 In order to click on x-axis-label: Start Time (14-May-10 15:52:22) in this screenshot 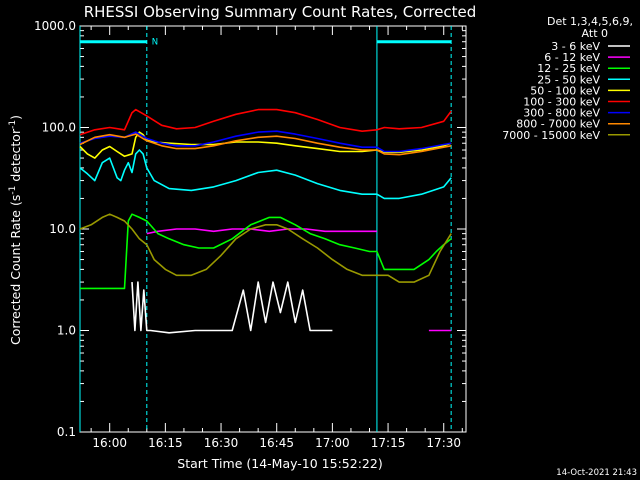, I will do `click(279, 463)`.